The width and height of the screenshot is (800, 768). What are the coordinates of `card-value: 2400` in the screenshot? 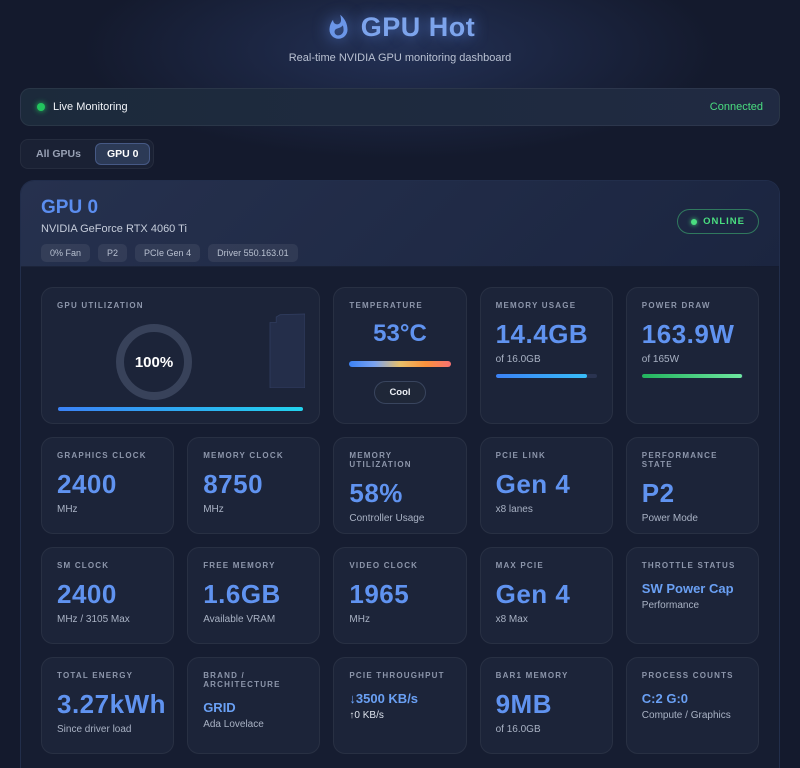 It's located at (87, 594).